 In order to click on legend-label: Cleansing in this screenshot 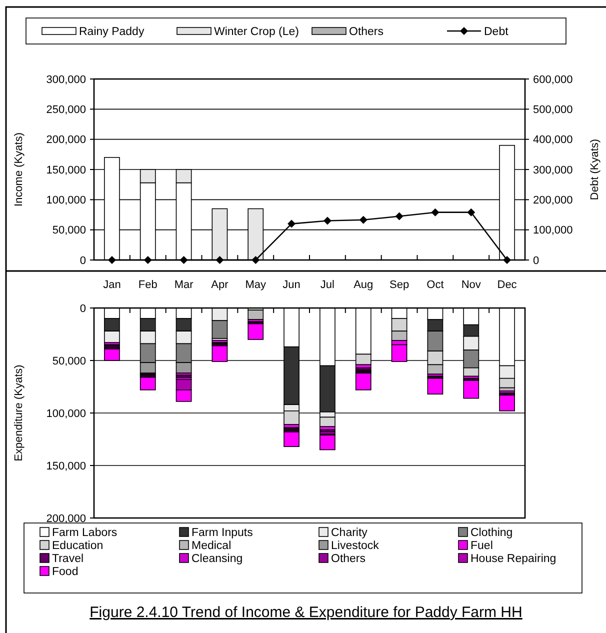, I will do `click(217, 559)`.